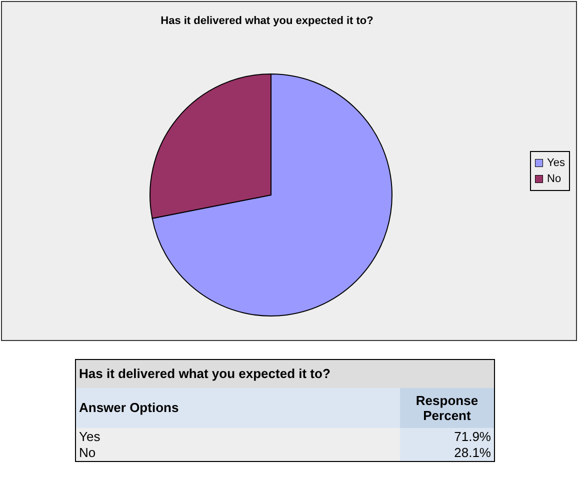 Image resolution: width=579 pixels, height=481 pixels. What do you see at coordinates (556, 163) in the screenshot?
I see `legend-label: Yes` at bounding box center [556, 163].